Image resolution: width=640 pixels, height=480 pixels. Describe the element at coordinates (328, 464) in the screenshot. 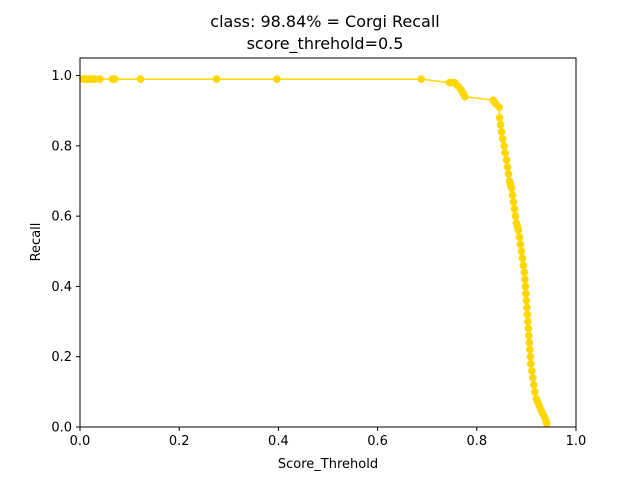

I see `x-axis-label: Score_Threhold` at that location.